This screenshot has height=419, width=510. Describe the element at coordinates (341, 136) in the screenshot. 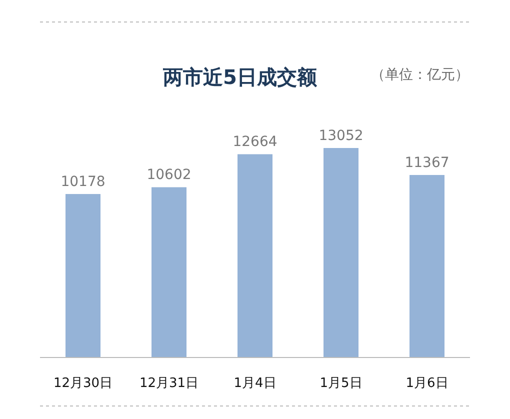

I see `data-label: 13052` at that location.